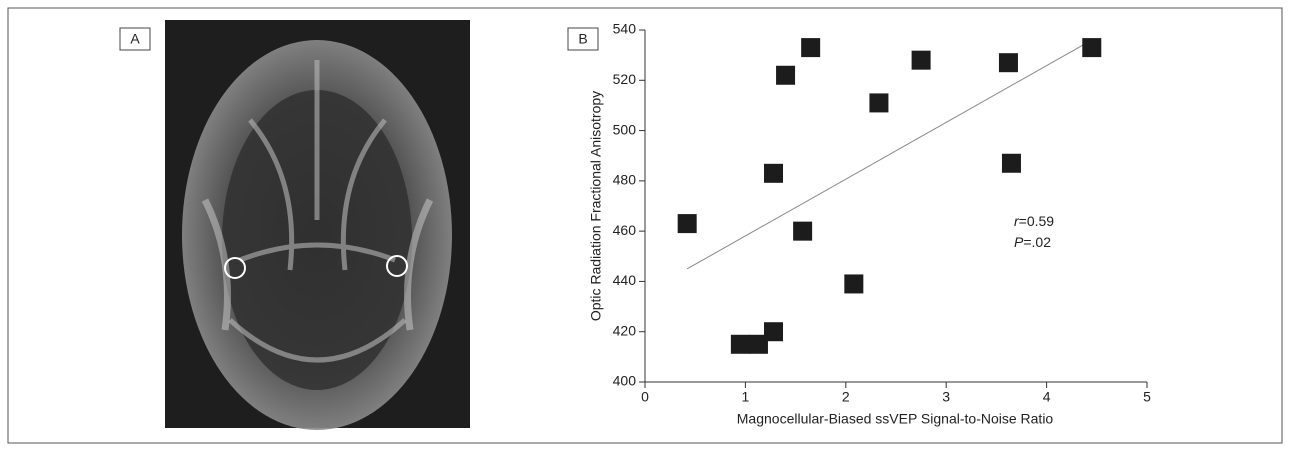 This screenshot has width=1290, height=457. I want to click on annotation: r=0.59, so click(1034, 221).